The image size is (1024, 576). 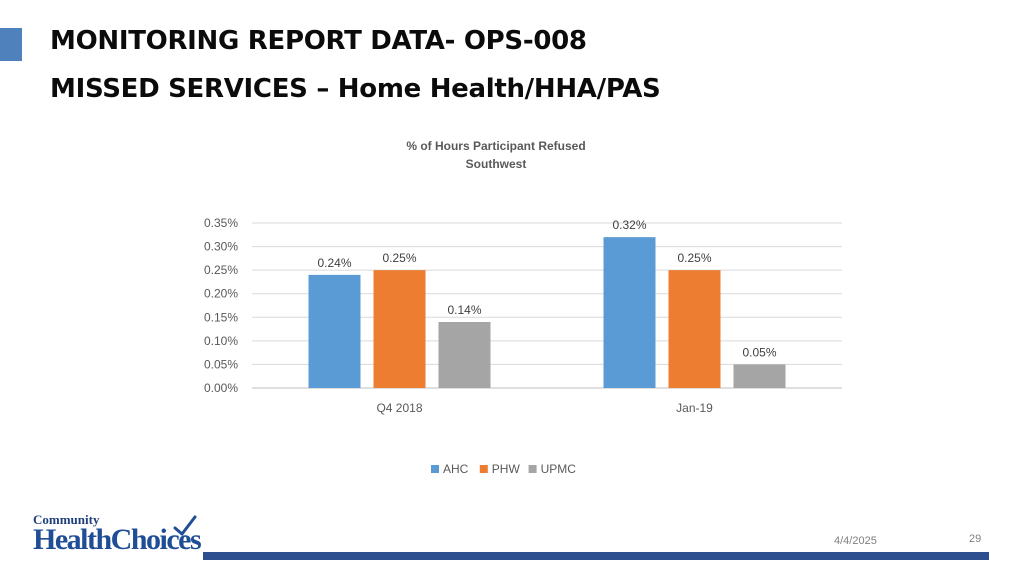 What do you see at coordinates (759, 352) in the screenshot?
I see `data-label: 0.05%` at bounding box center [759, 352].